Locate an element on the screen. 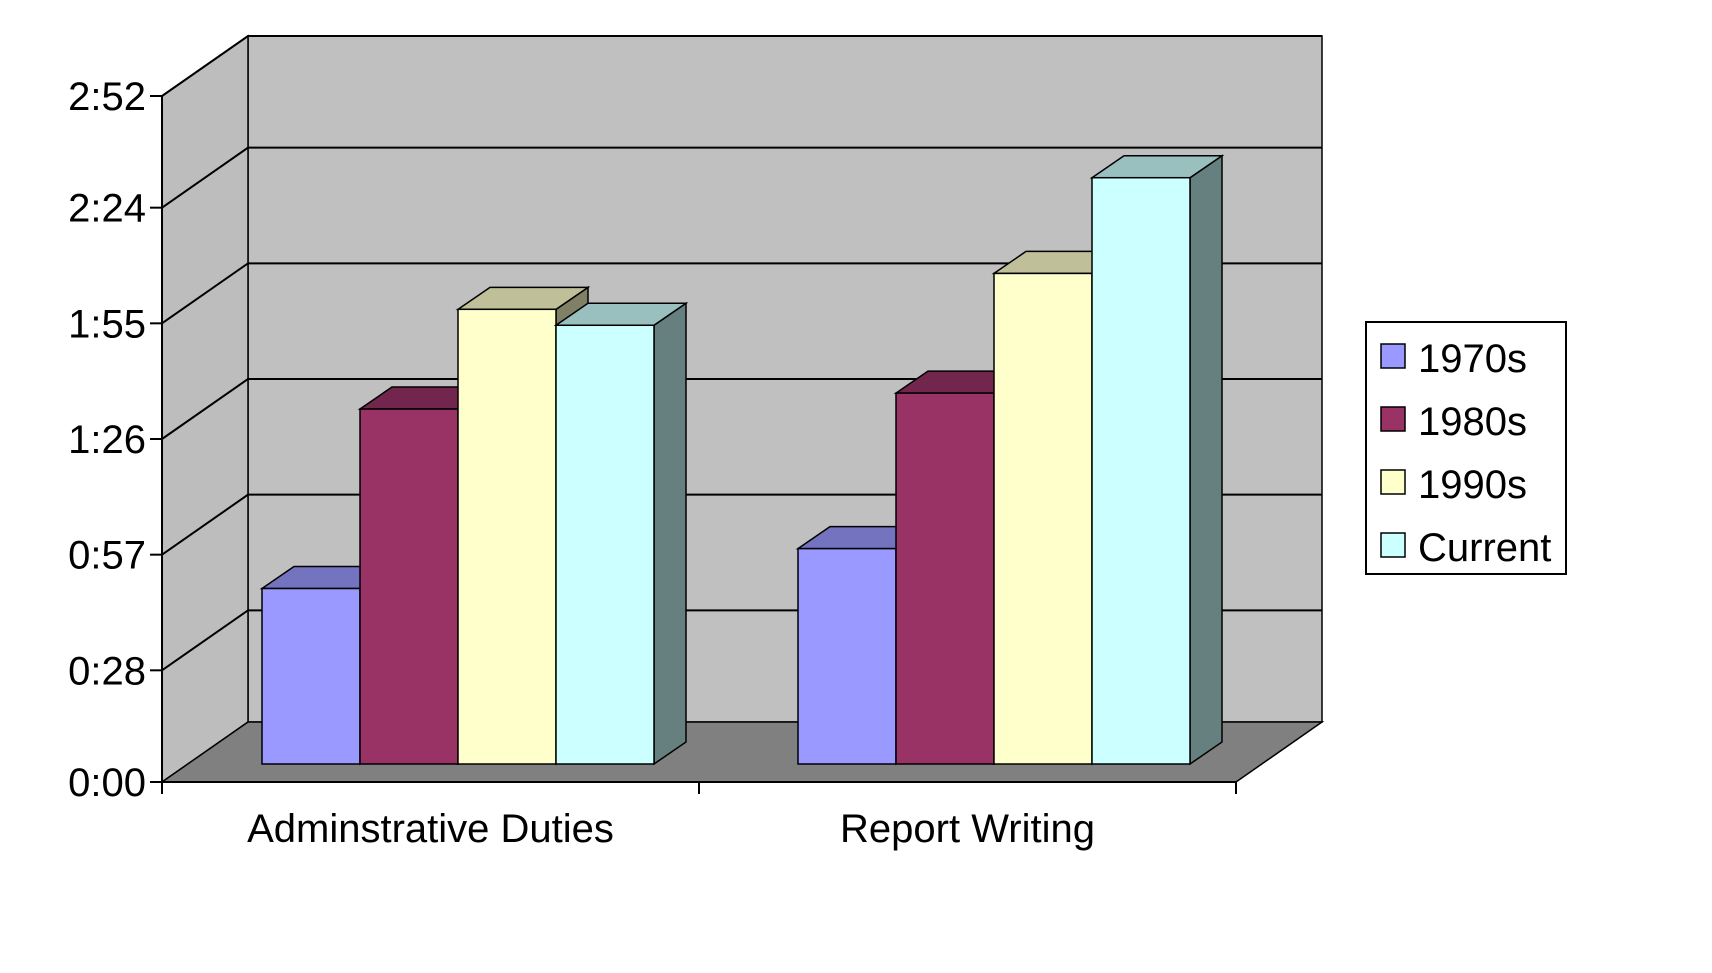  y-tick-label: 0:00 is located at coordinates (107, 783).